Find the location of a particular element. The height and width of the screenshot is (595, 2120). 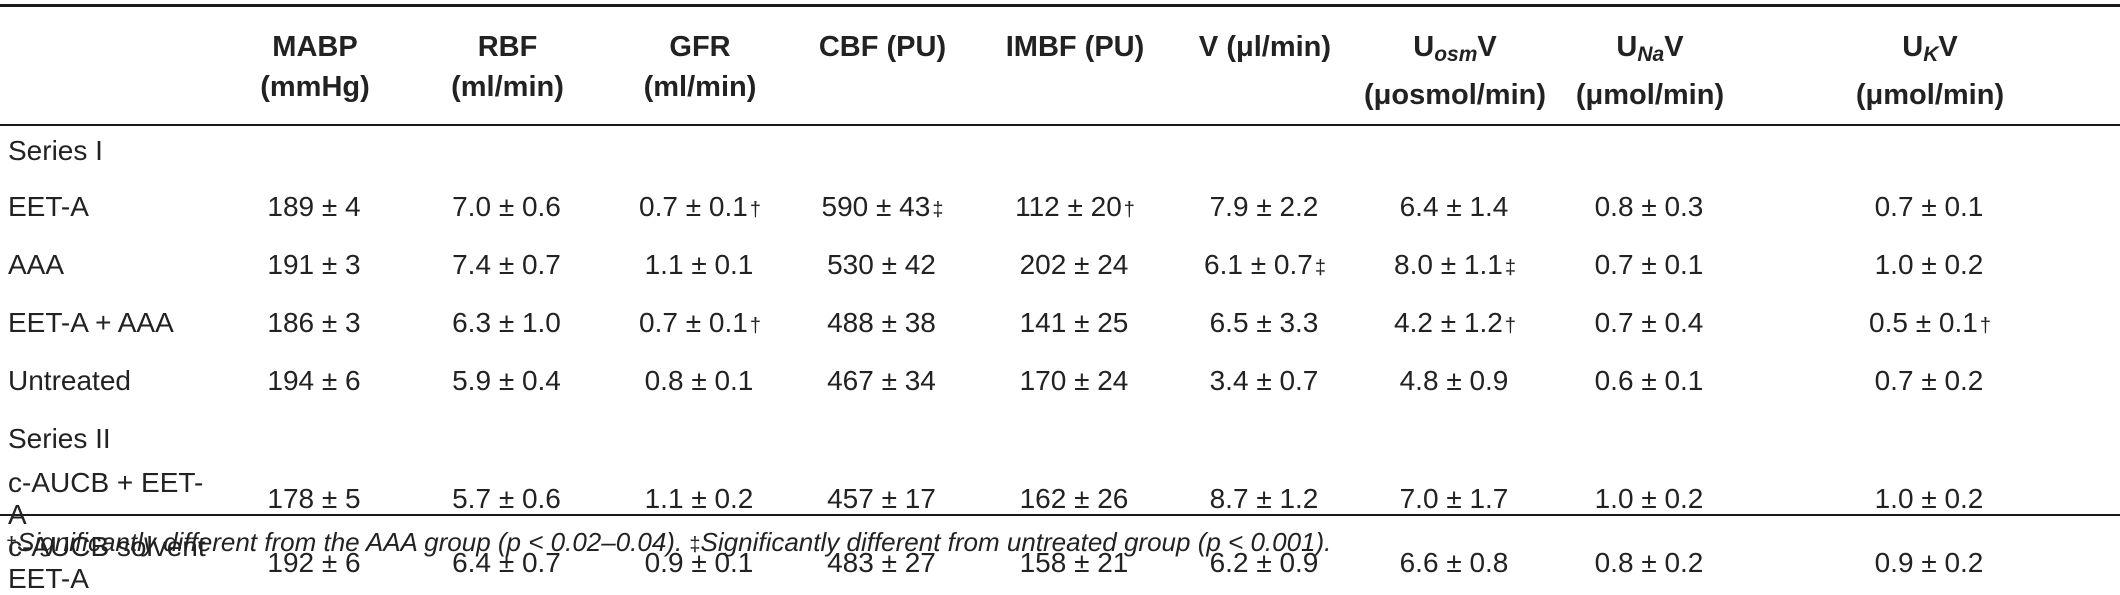

table-cell: 194 ± 6 is located at coordinates (315, 381).